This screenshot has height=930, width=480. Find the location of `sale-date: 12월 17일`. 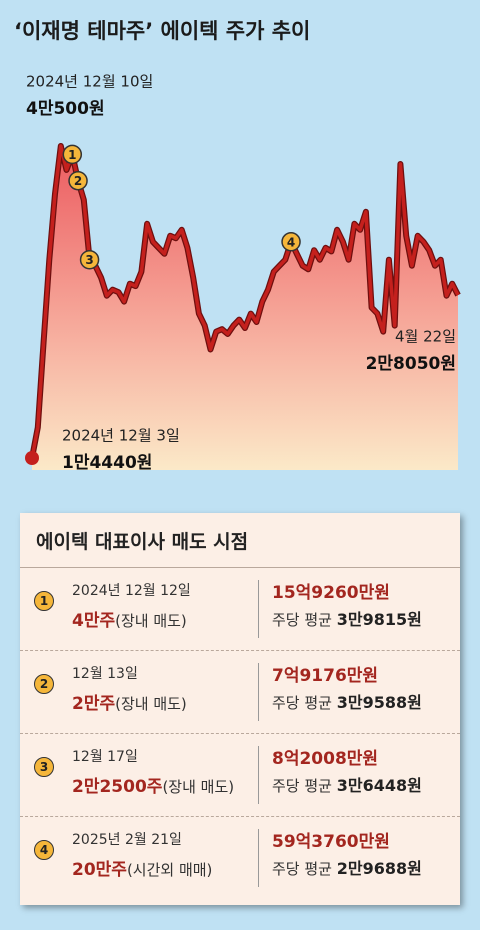

sale-date: 12월 17일 is located at coordinates (105, 757).